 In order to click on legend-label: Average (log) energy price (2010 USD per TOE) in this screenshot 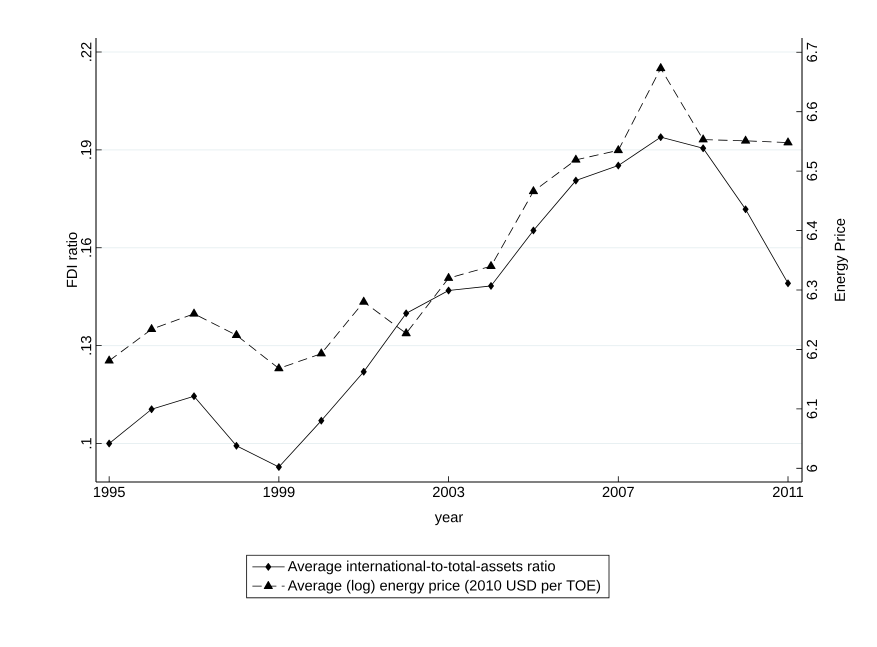, I will do `click(444, 587)`.